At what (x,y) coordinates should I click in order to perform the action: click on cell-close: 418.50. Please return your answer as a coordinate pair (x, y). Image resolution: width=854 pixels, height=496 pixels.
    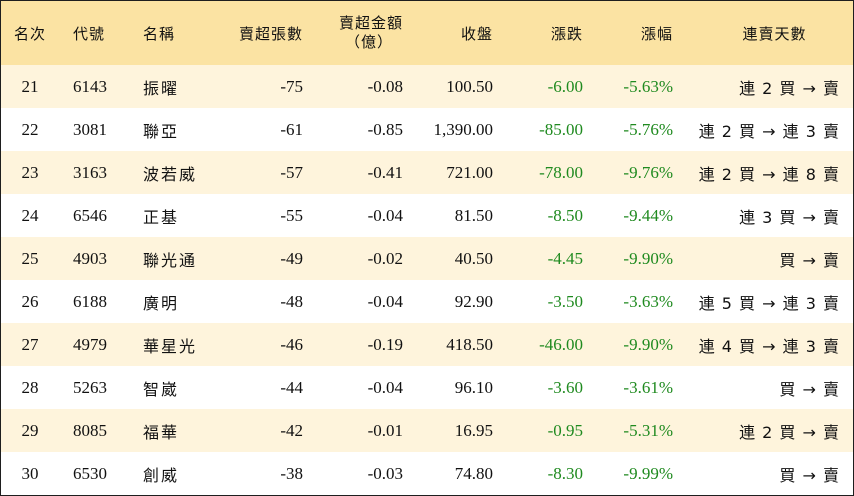
    Looking at the image, I should click on (469, 344).